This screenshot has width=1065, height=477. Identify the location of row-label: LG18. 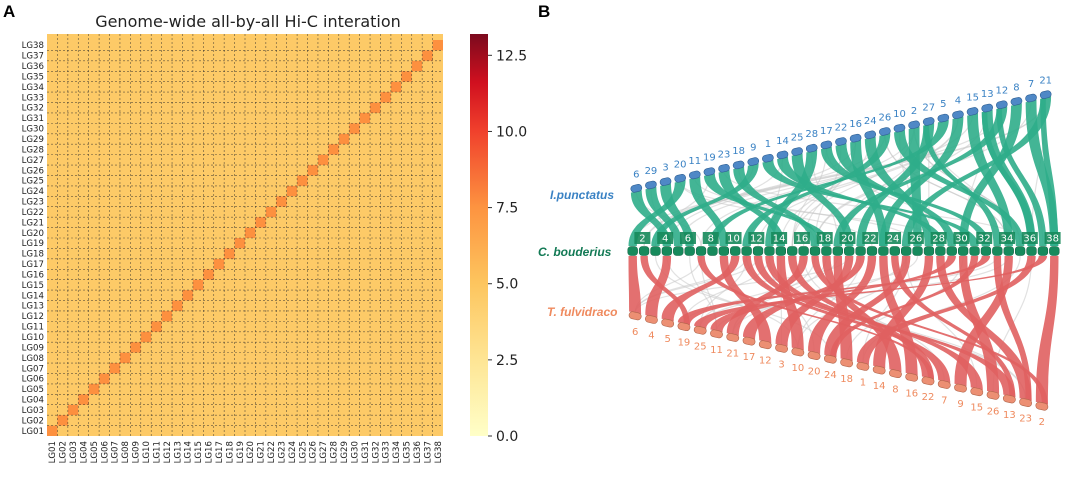
(33, 255).